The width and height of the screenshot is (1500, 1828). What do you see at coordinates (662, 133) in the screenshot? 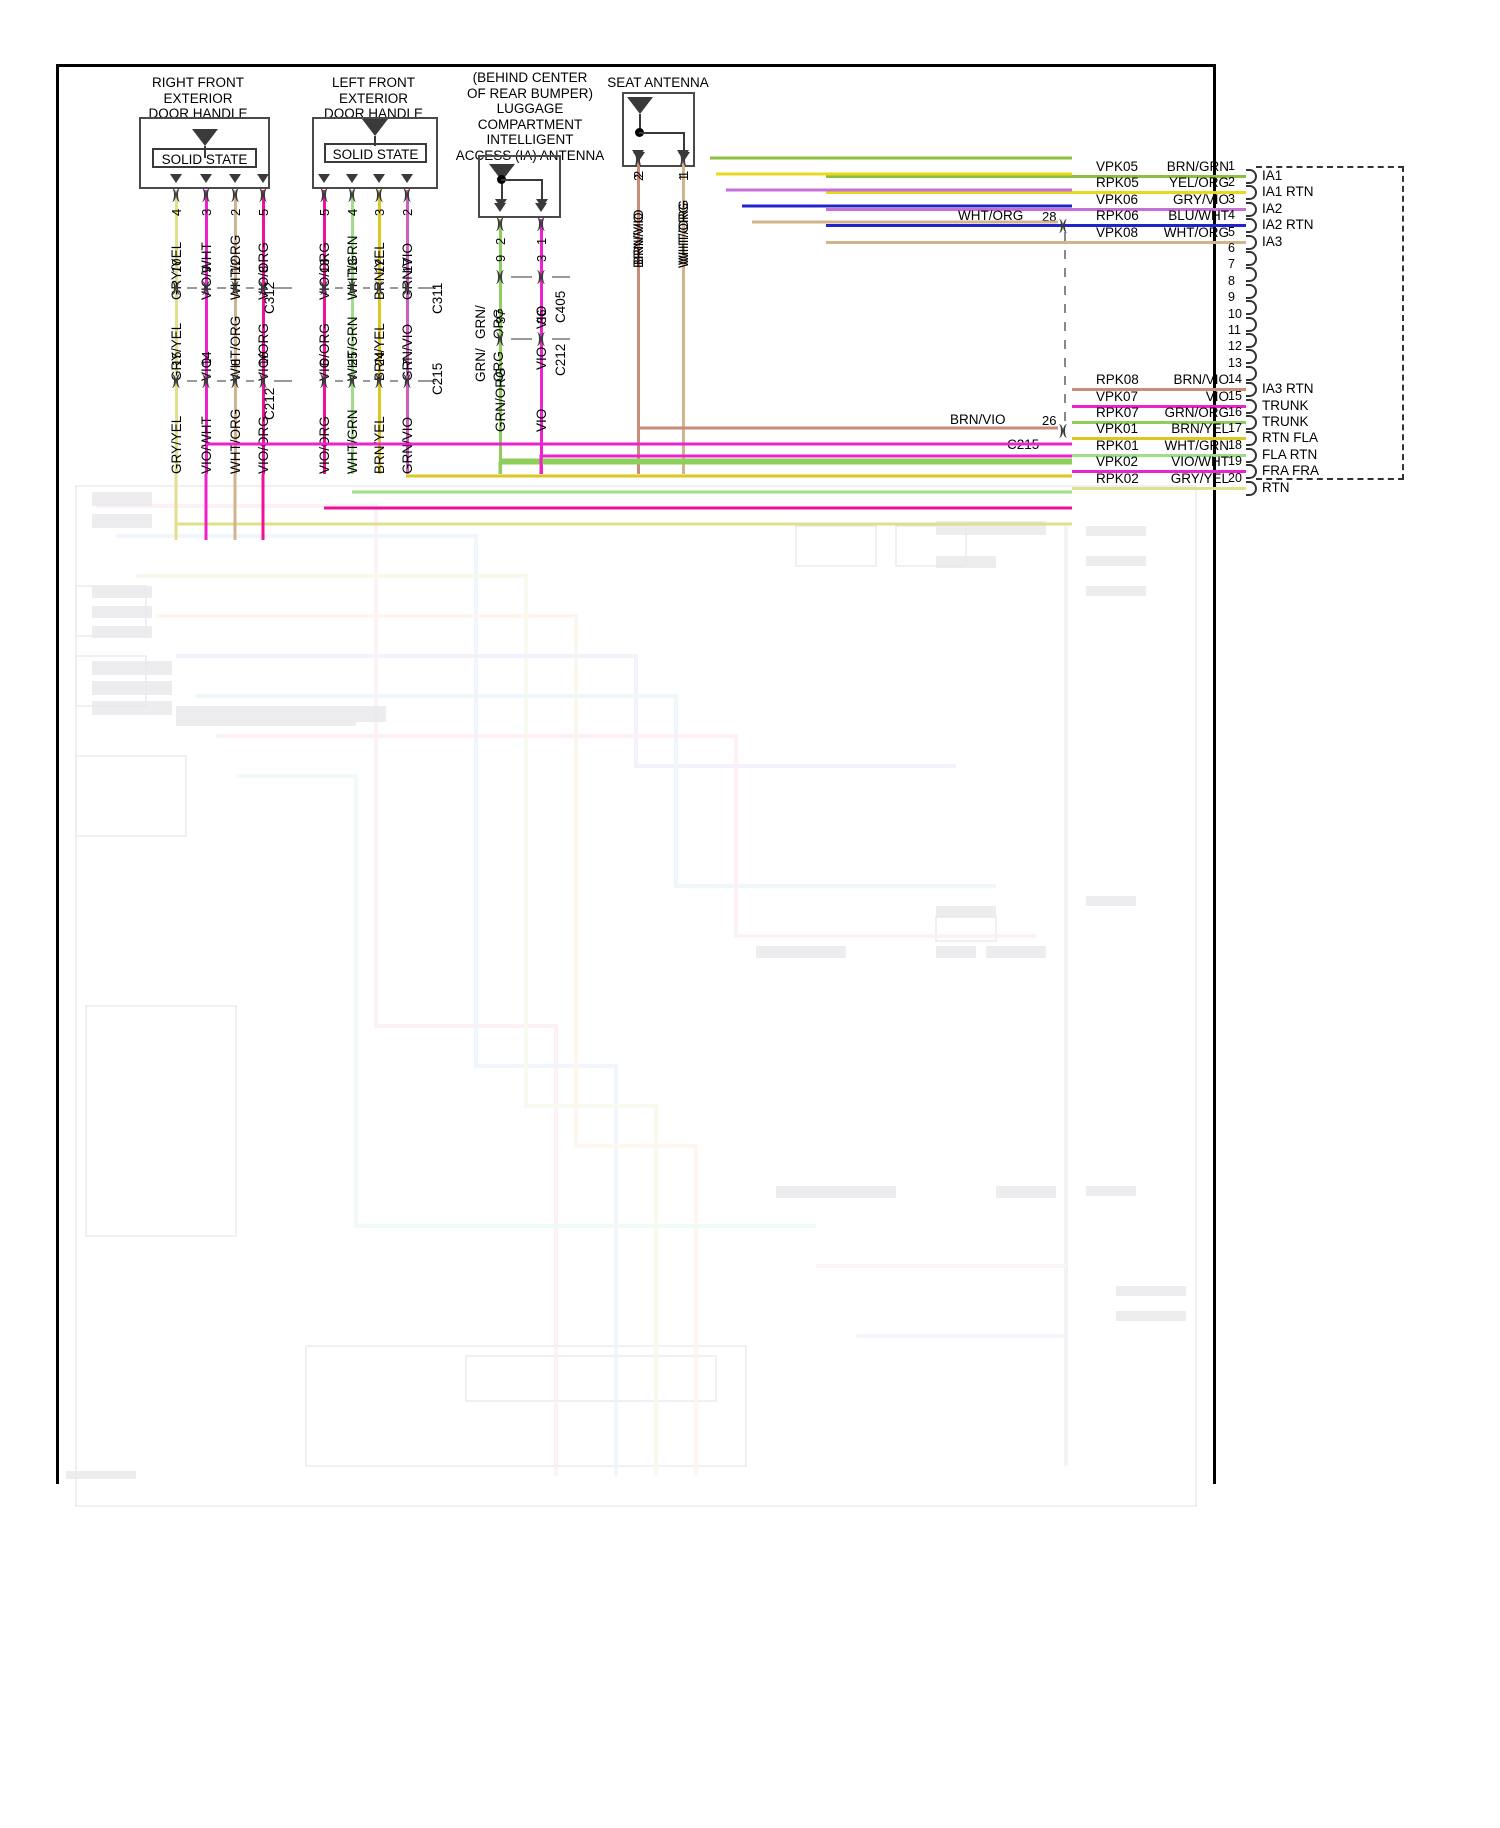
I see `branch-line-seat` at bounding box center [662, 133].